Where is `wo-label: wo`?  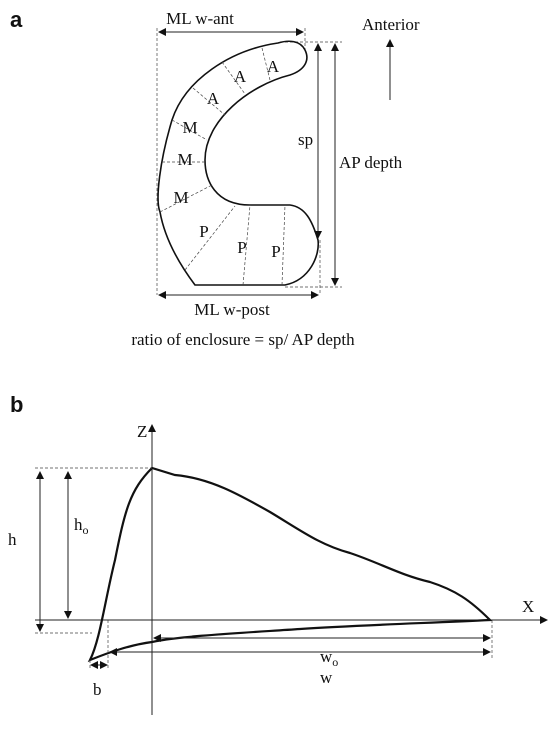
wo-label: wo is located at coordinates (329, 658).